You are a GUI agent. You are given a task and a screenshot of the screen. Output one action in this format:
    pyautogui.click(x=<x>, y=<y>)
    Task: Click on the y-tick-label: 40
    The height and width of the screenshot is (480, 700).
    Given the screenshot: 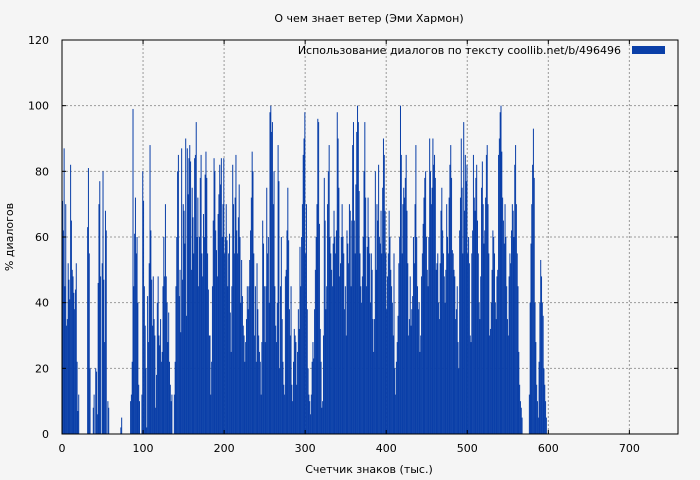 What is the action you would take?
    pyautogui.click(x=42, y=303)
    